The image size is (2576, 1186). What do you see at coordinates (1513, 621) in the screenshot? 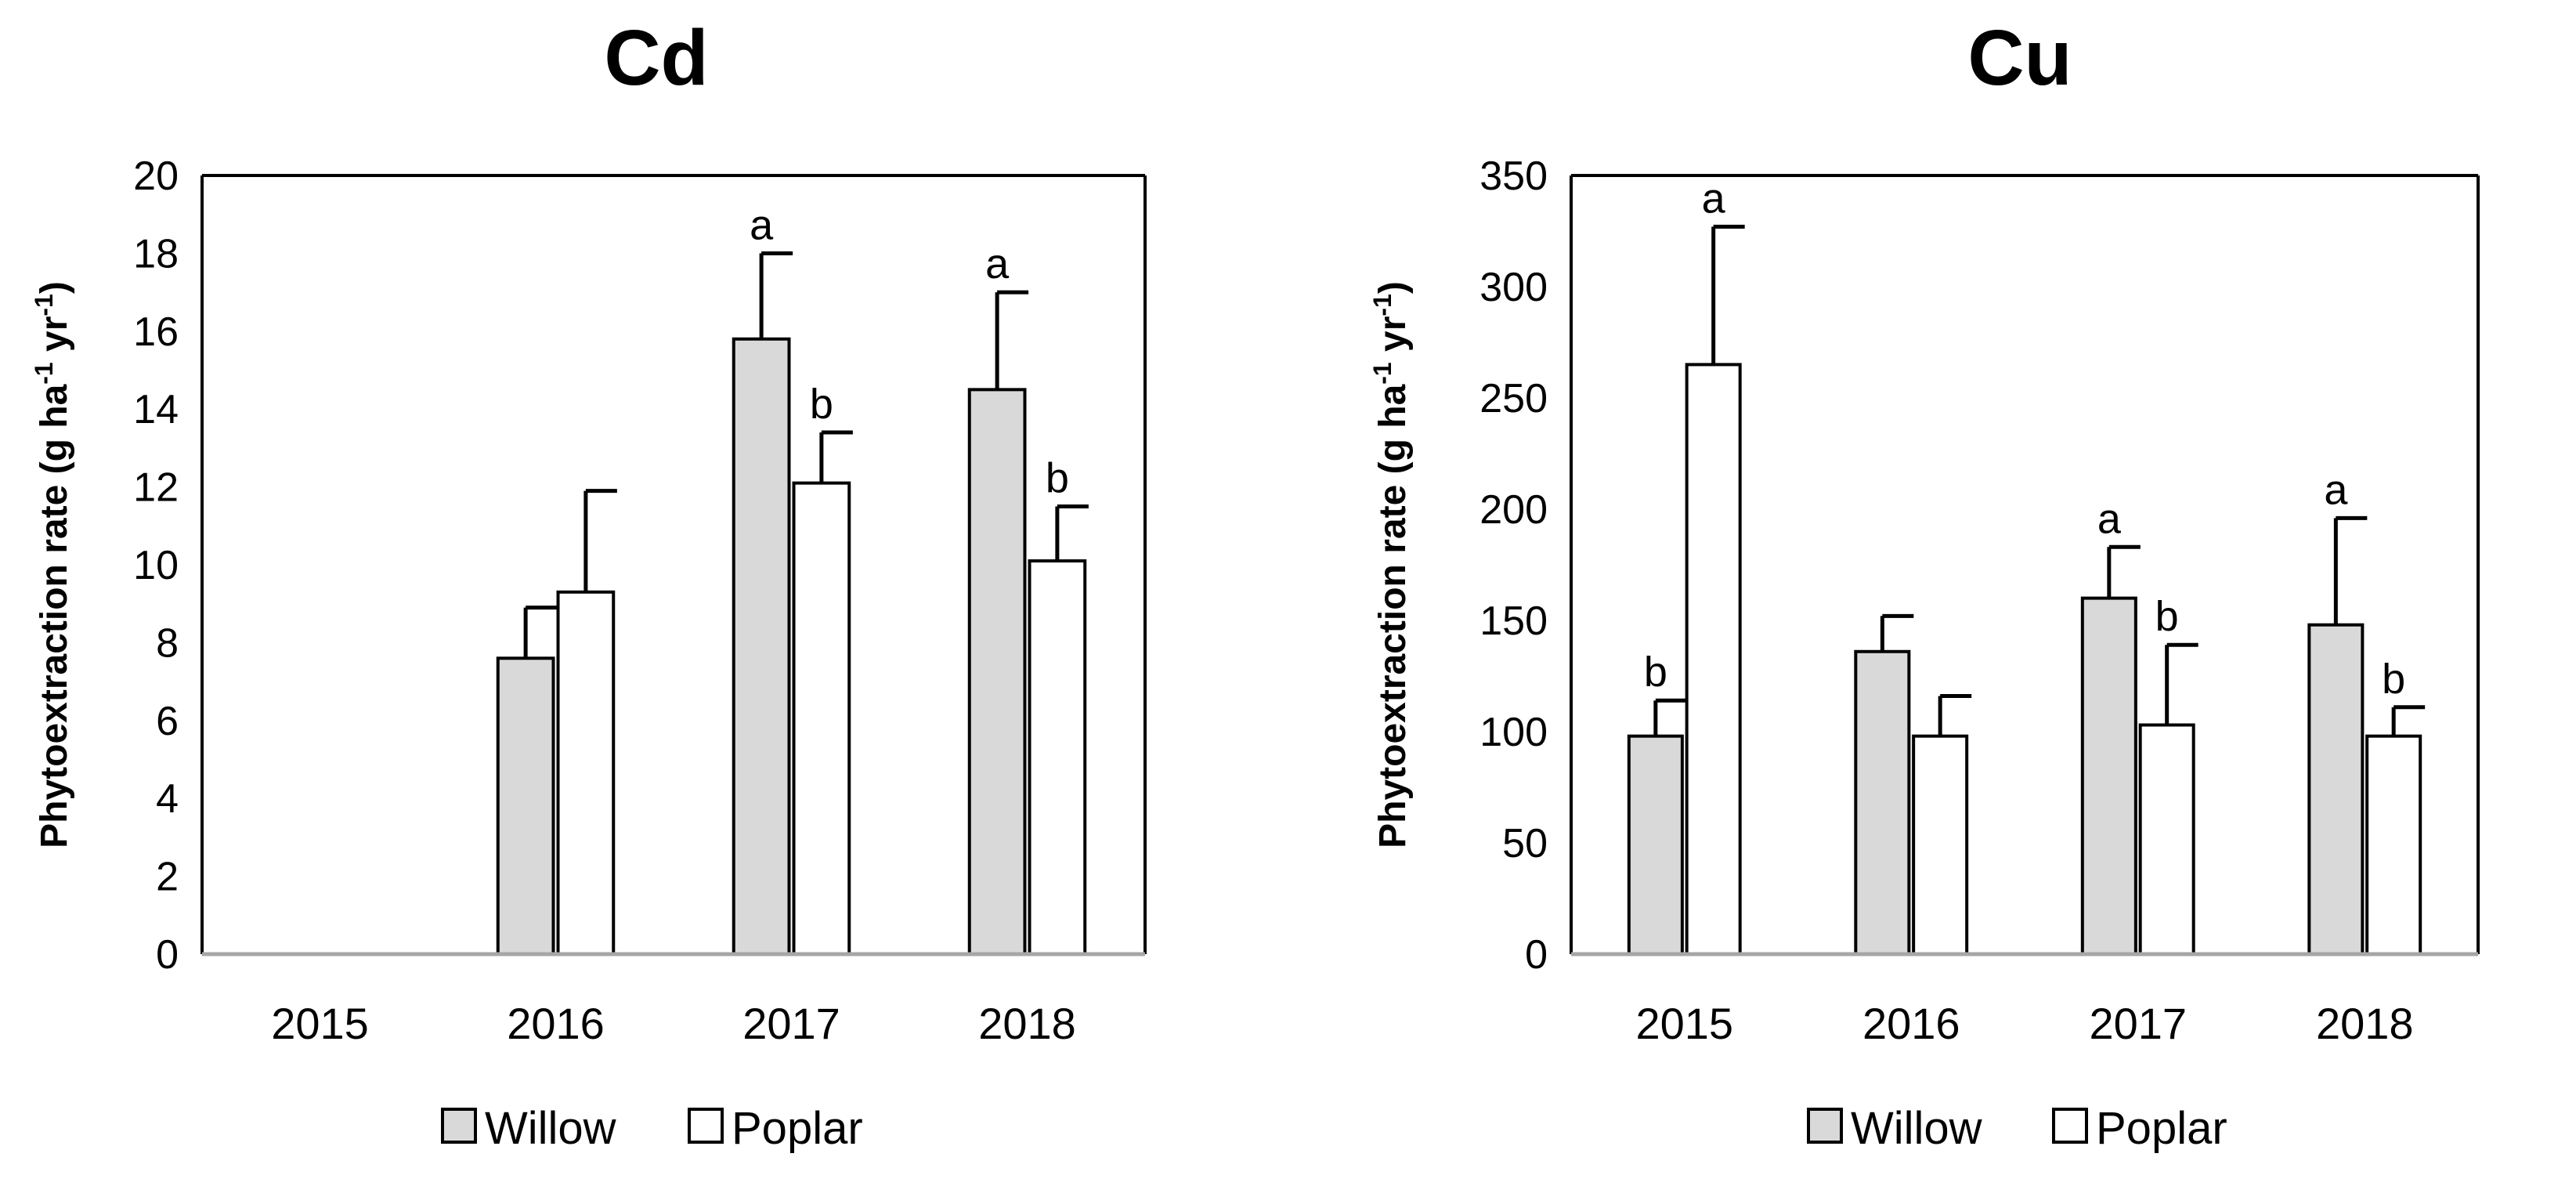
I see `y-tick-label: 150` at bounding box center [1513, 621].